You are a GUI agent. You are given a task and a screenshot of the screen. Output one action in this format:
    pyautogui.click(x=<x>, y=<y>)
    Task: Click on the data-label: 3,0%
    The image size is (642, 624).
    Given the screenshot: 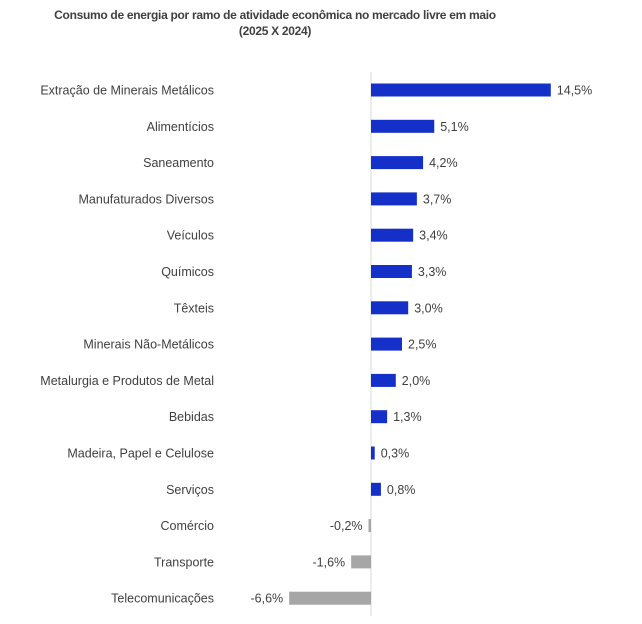 What is the action you would take?
    pyautogui.click(x=428, y=308)
    